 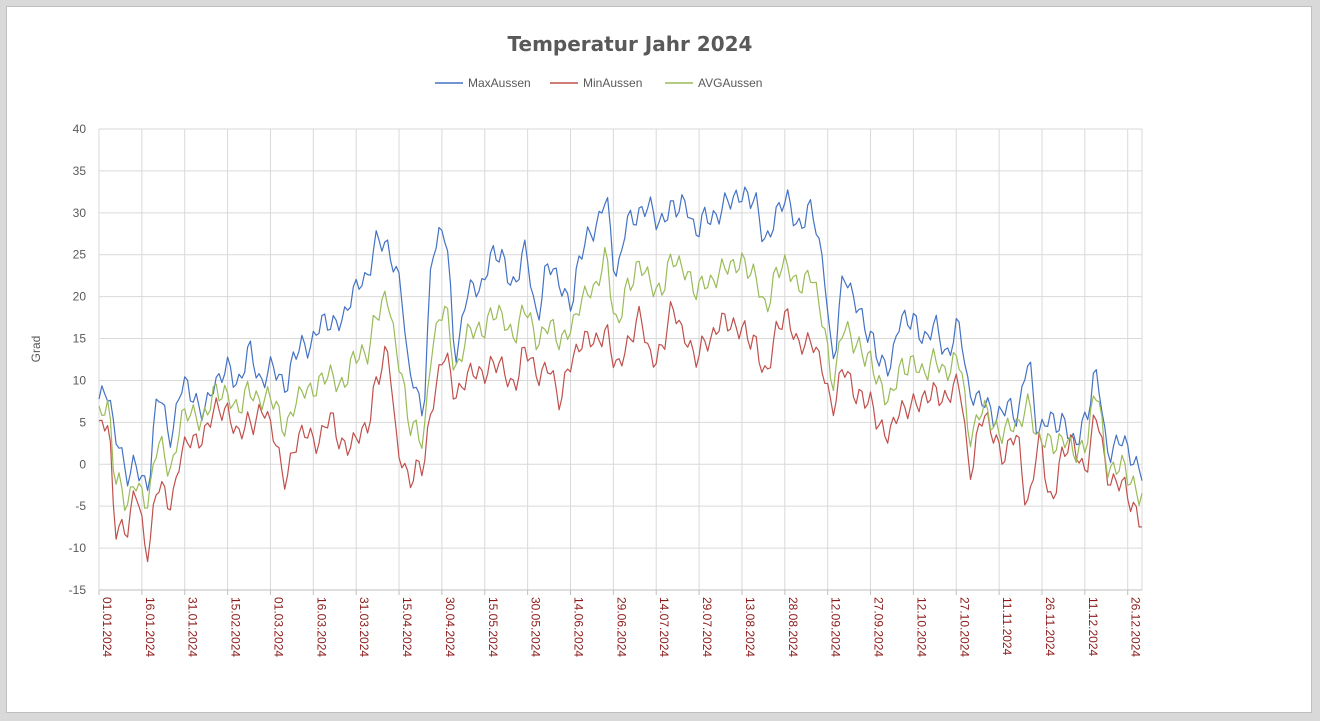 What do you see at coordinates (407, 627) in the screenshot?
I see `x-tick-label: 15.04.2024` at bounding box center [407, 627].